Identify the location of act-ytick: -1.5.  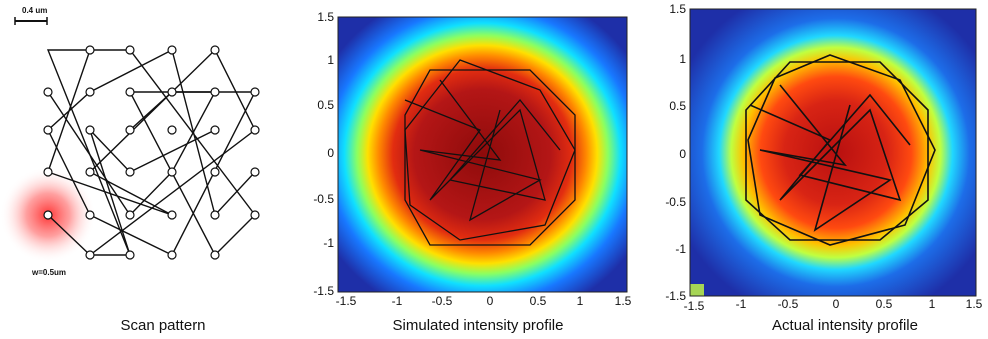
(675, 296).